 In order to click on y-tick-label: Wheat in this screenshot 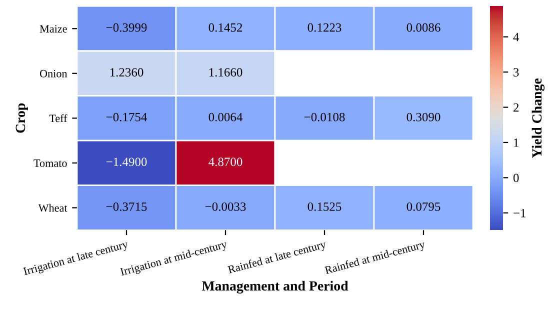, I will do `click(53, 208)`.